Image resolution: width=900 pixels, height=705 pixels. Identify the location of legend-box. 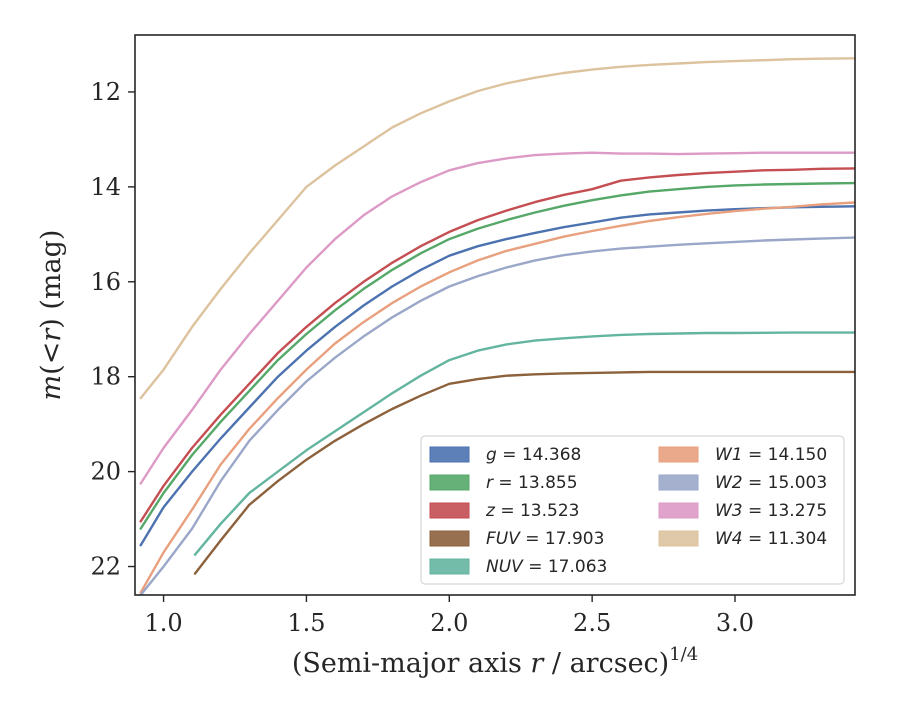
(632, 510).